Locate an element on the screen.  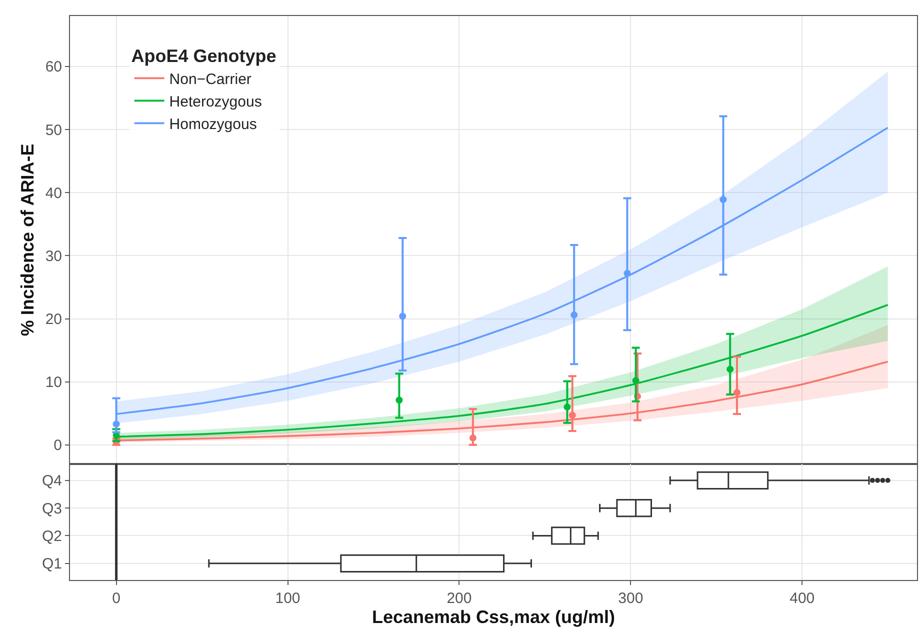
legend-label: Heterozygous is located at coordinates (215, 102).